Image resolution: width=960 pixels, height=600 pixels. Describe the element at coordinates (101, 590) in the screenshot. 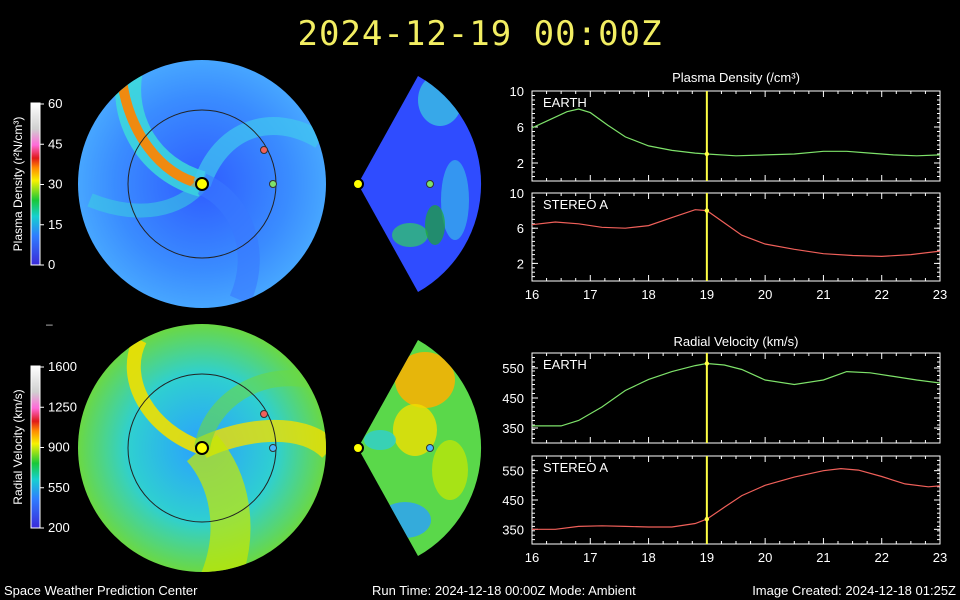

I see `footer-credit: Space Weather Prediction Center` at that location.